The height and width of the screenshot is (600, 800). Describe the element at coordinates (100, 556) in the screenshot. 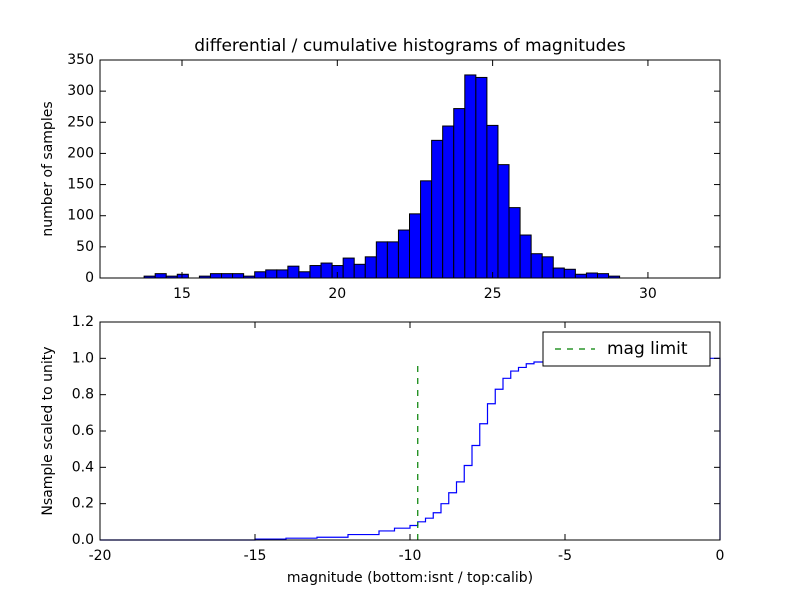

I see `x-tick-label: -20` at that location.